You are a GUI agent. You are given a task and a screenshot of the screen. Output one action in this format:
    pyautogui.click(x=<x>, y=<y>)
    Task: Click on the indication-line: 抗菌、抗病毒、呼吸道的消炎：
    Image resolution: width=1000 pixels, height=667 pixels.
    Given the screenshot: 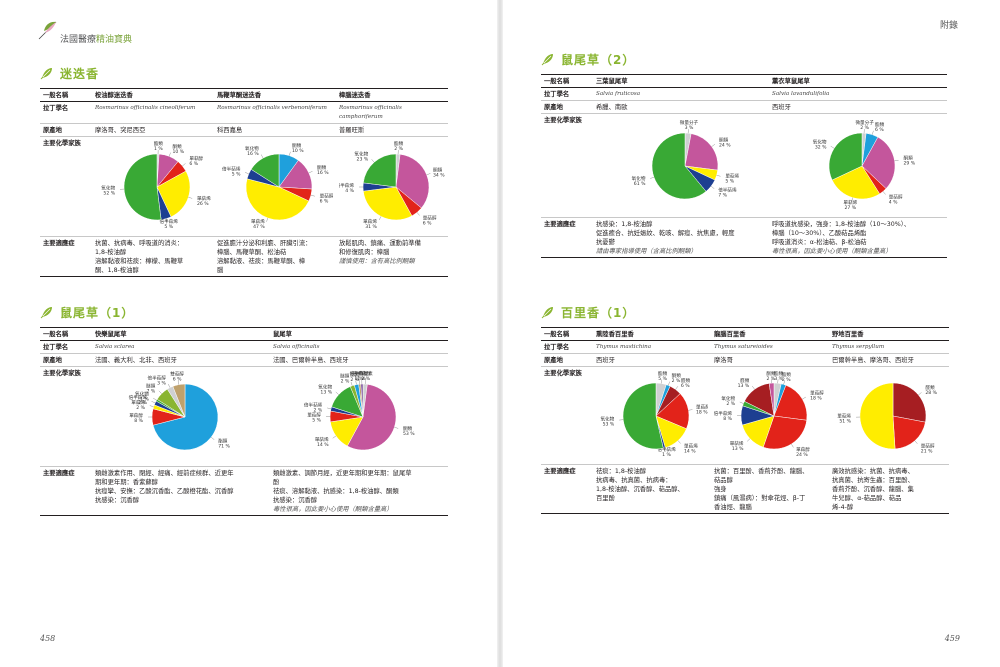 What is the action you would take?
    pyautogui.click(x=139, y=243)
    